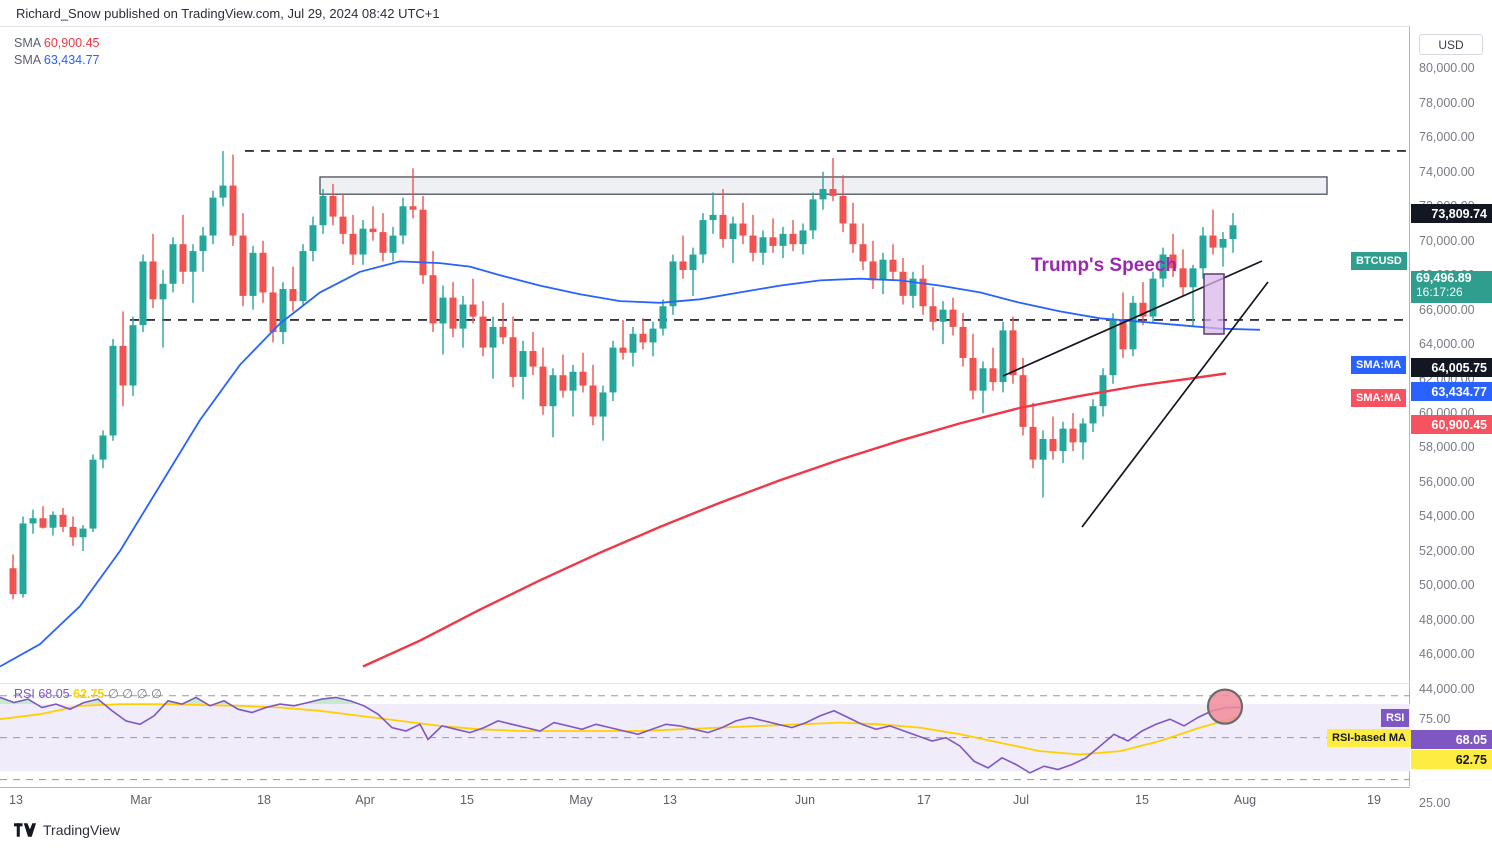 This screenshot has width=1492, height=849. Describe the element at coordinates (1451, 44) in the screenshot. I see `currency-badge: USD` at that location.